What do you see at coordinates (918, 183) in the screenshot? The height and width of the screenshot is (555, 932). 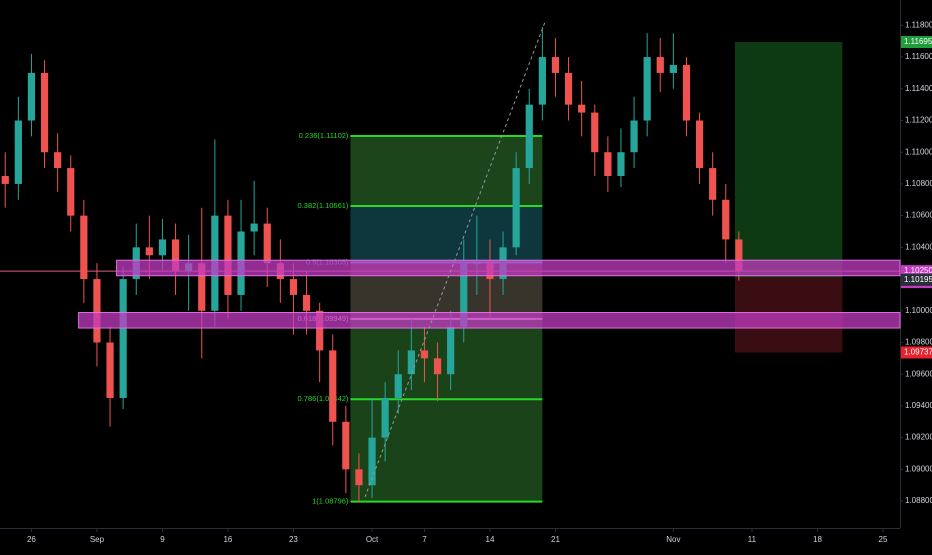 I see `y-tick-label: 1.10800` at bounding box center [918, 183].